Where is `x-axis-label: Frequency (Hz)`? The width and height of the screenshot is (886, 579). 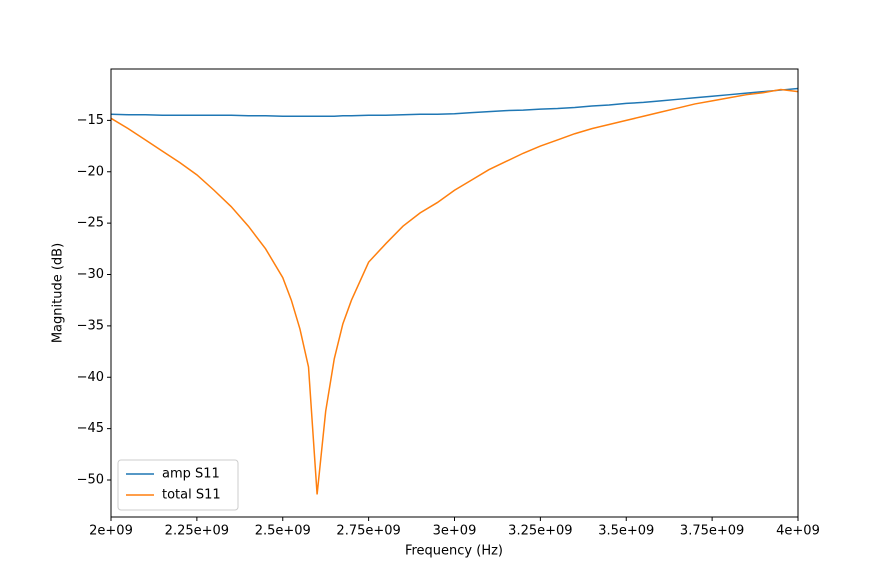 x-axis-label: Frequency (Hz) is located at coordinates (454, 551).